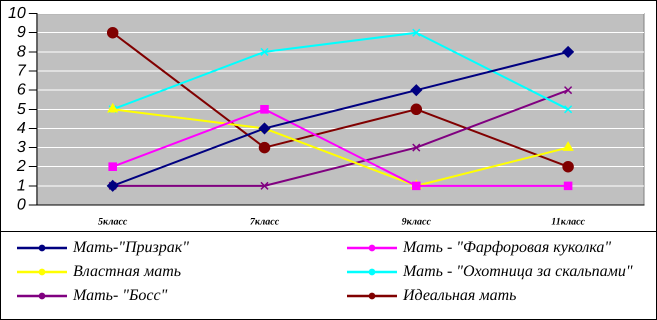 This screenshot has width=657, height=320. What do you see at coordinates (21, 71) in the screenshot?
I see `y-tick-label: 7` at bounding box center [21, 71].